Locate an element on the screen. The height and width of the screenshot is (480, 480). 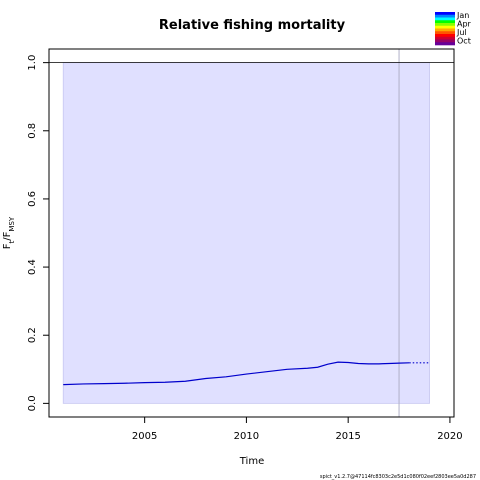
legend-label: Oct is located at coordinates (464, 41).